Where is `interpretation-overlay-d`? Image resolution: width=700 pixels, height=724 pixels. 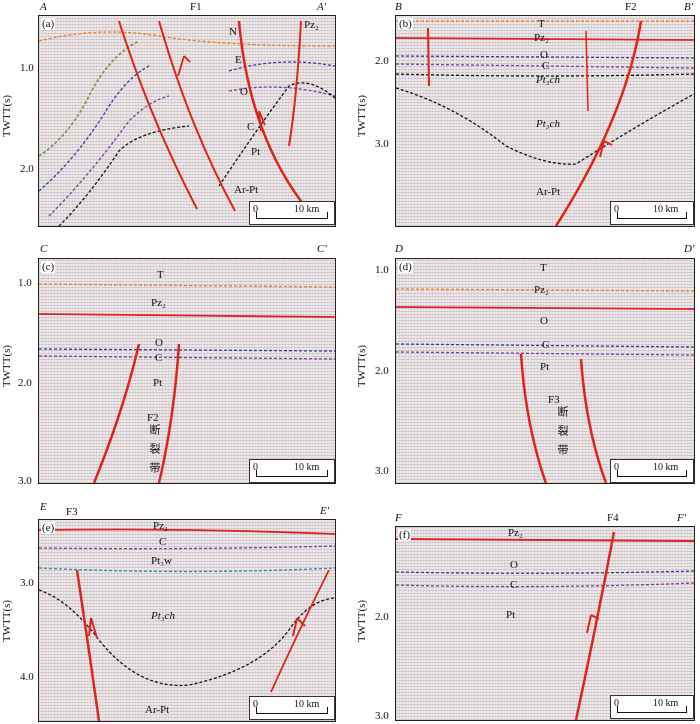 interpretation-overlay-d is located at coordinates (545, 385).